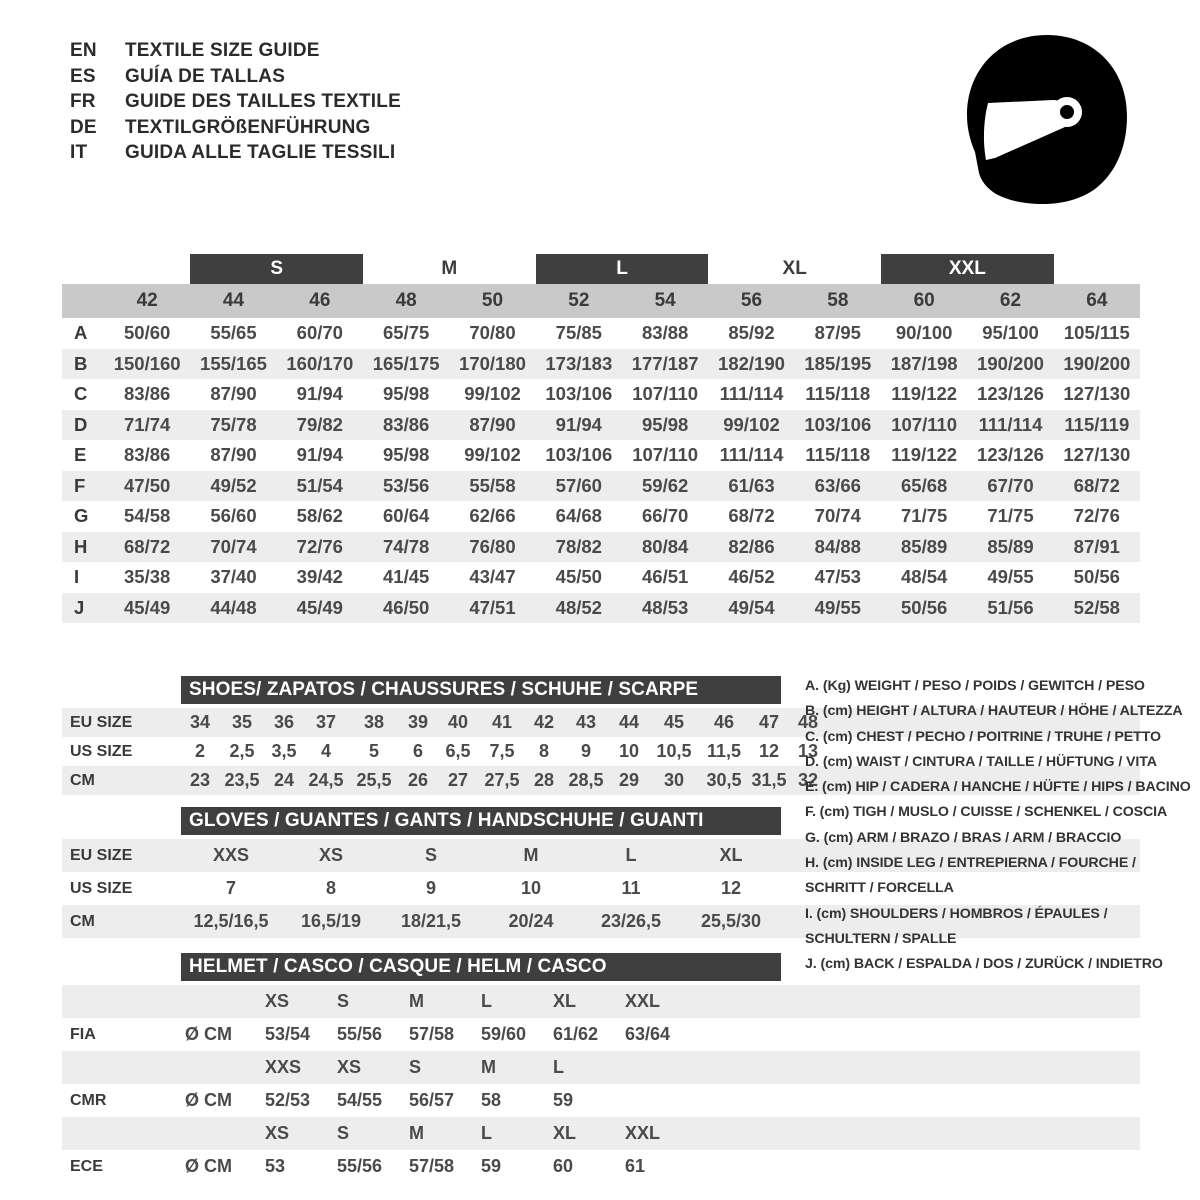  What do you see at coordinates (276, 269) in the screenshot?
I see `size-band-s: S` at bounding box center [276, 269].